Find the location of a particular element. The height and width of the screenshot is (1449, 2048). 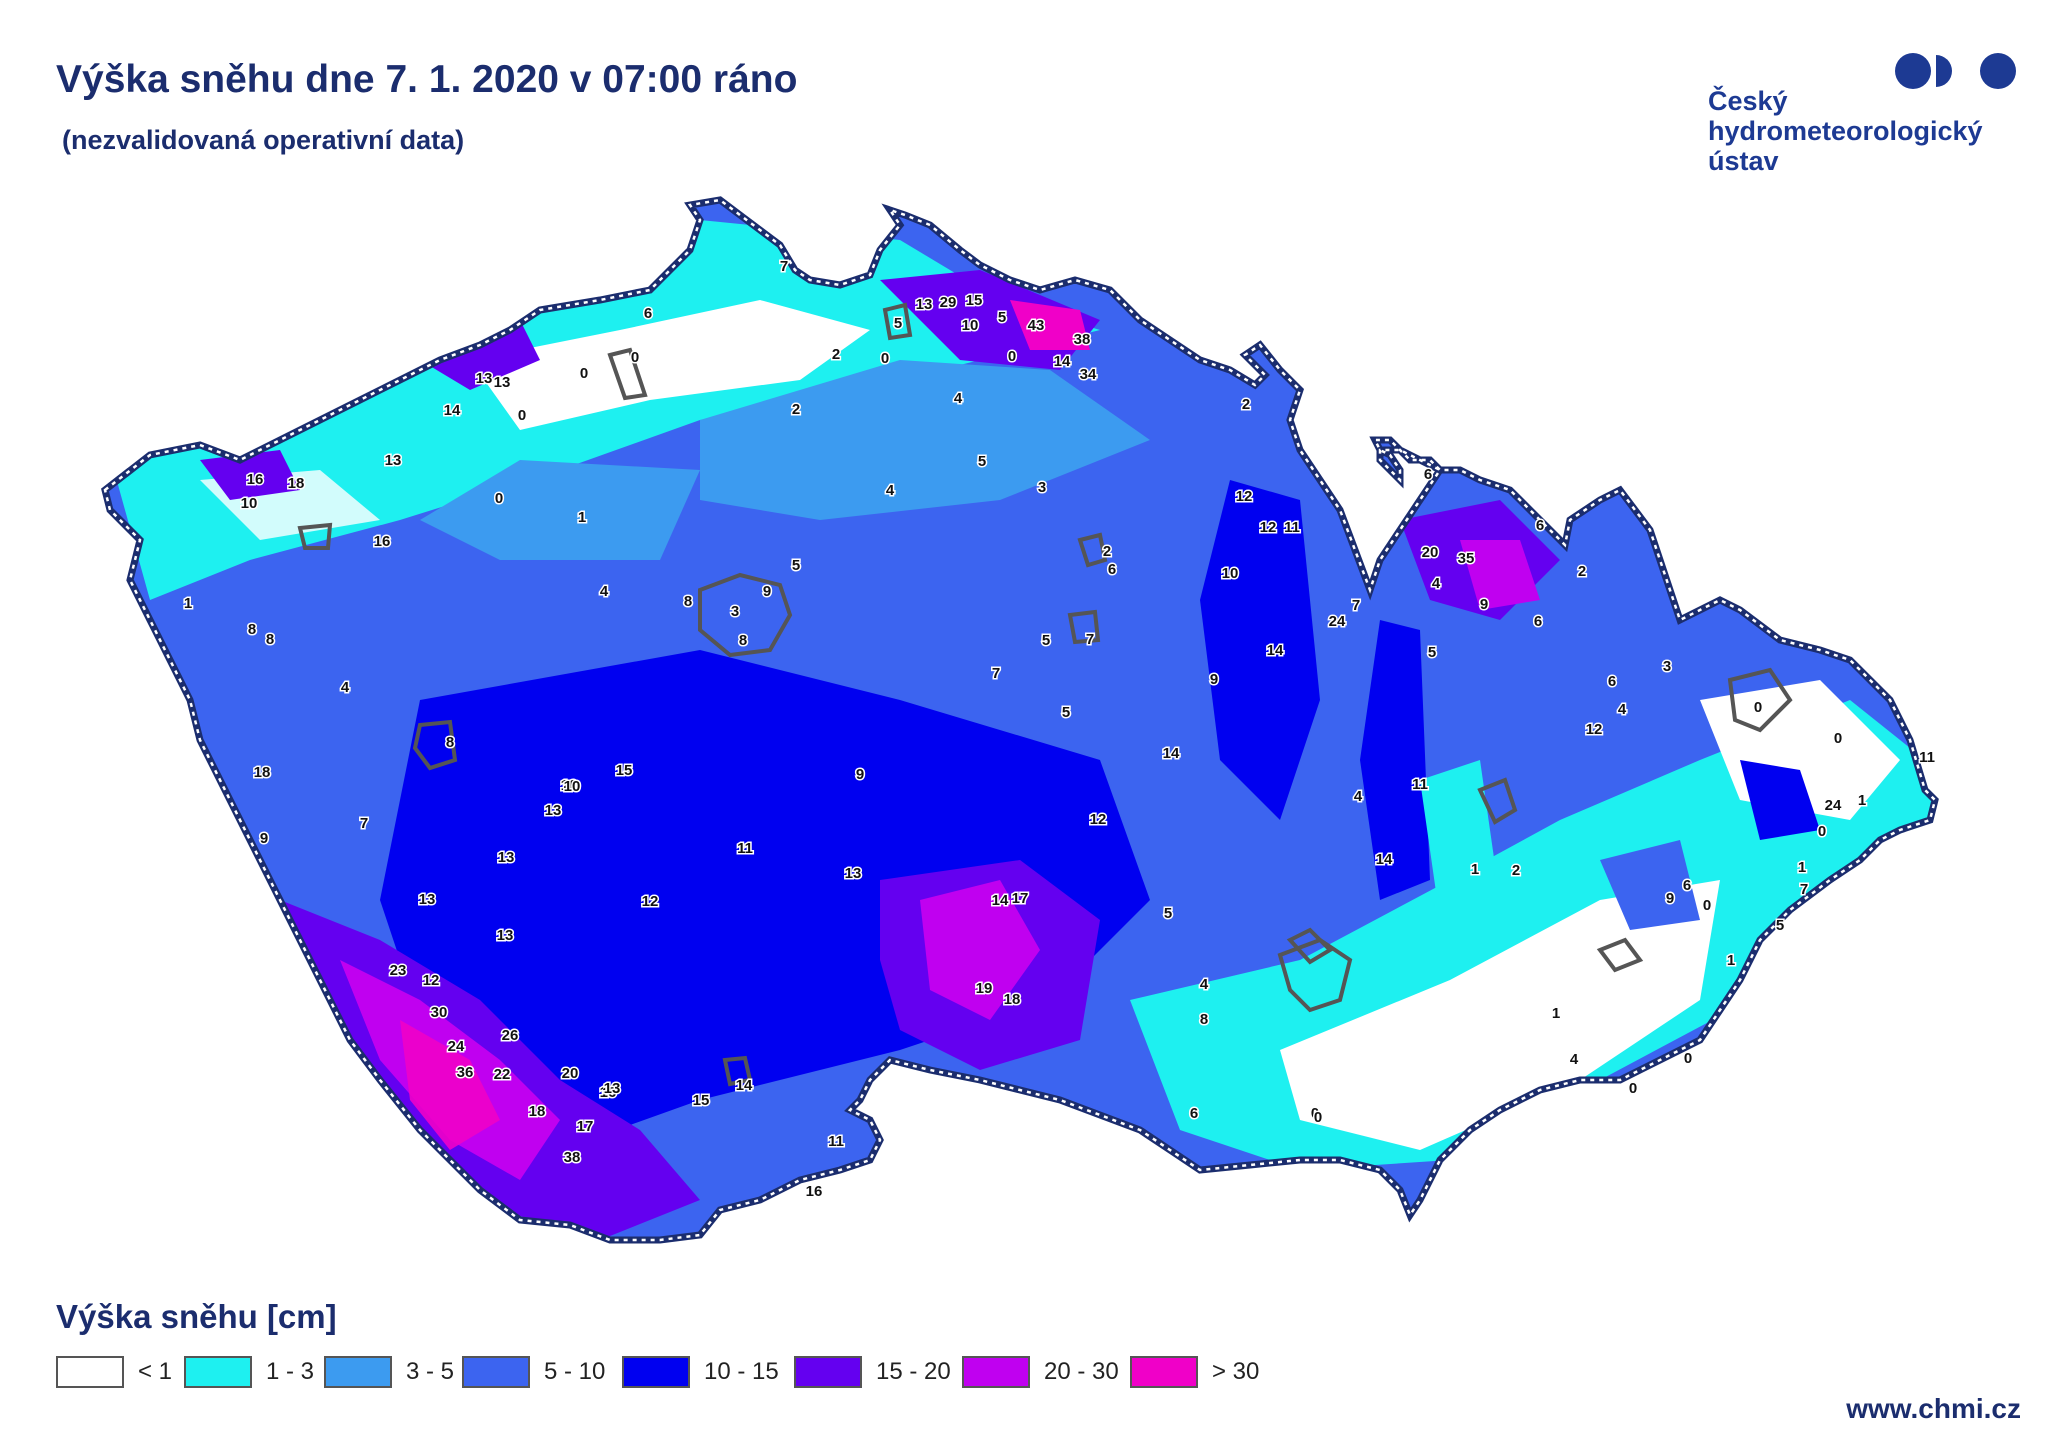

station-value: 30 is located at coordinates (439, 1012).